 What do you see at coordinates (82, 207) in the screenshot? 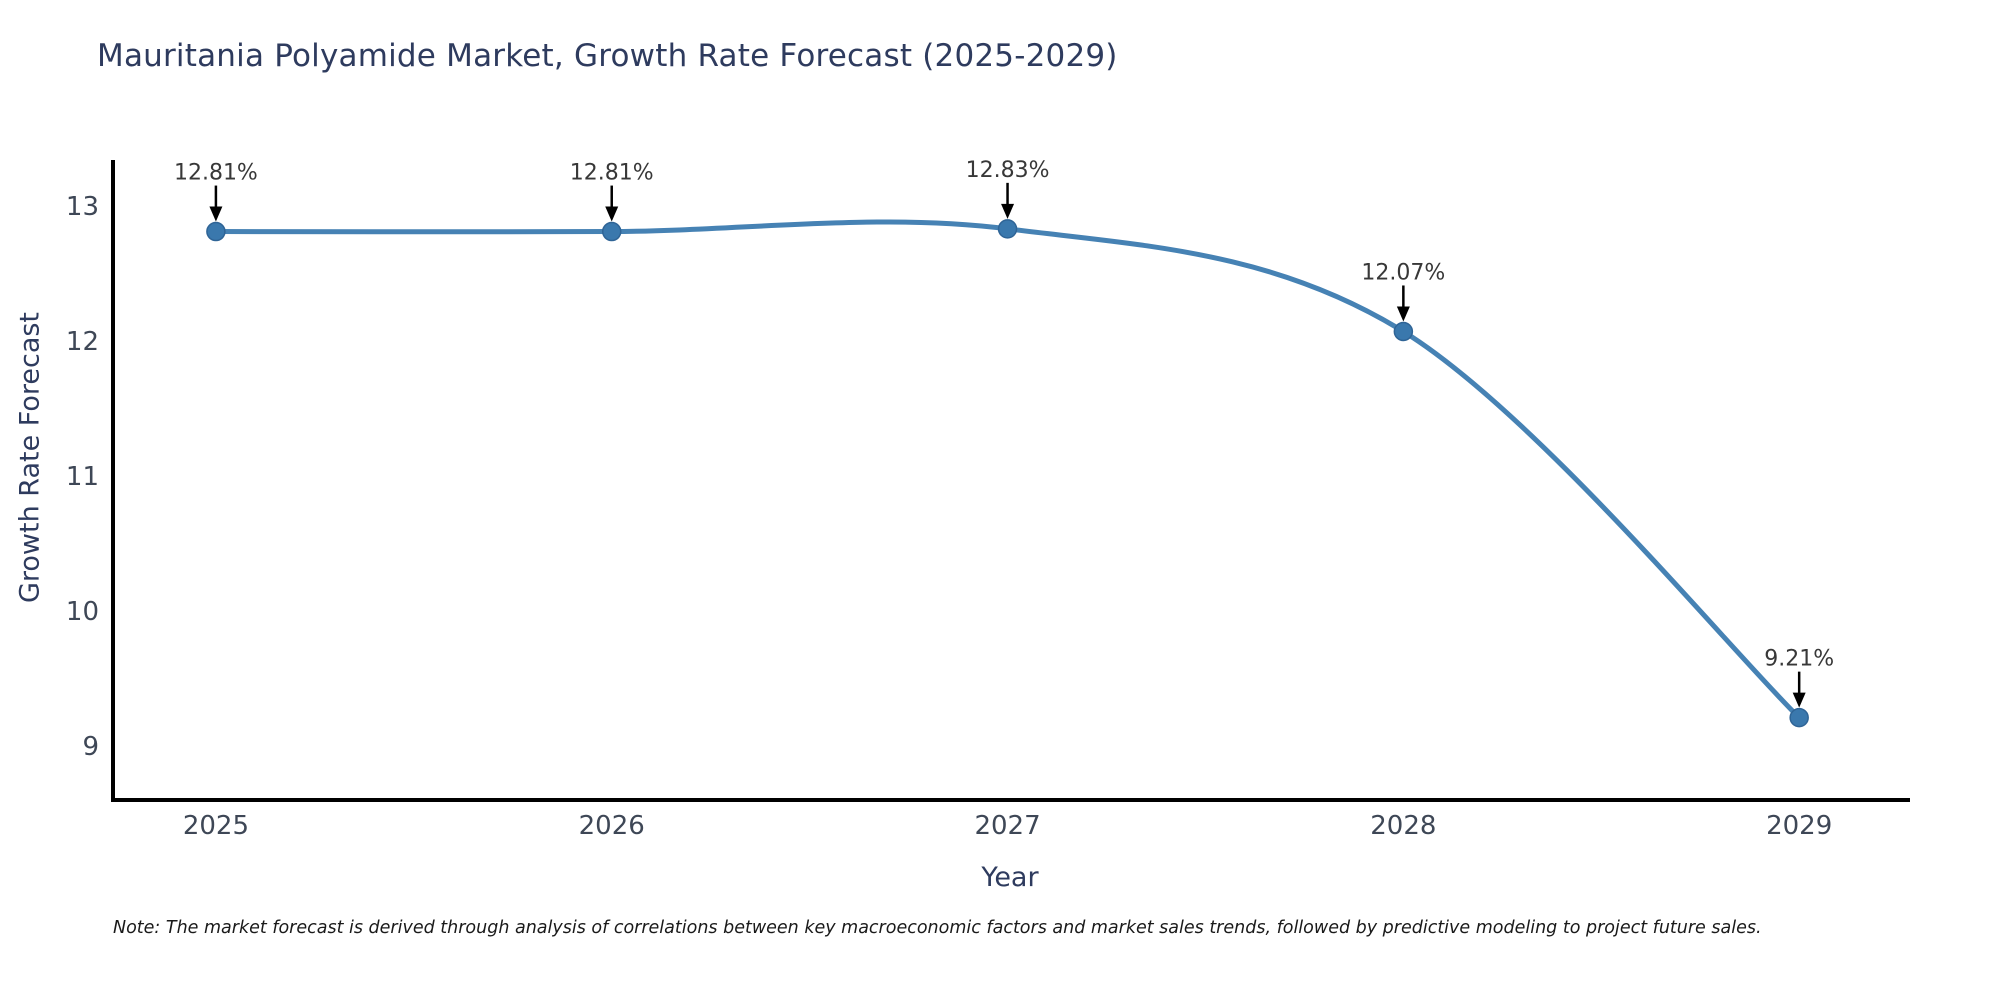
I see `y-tick-label: 13` at bounding box center [82, 207].